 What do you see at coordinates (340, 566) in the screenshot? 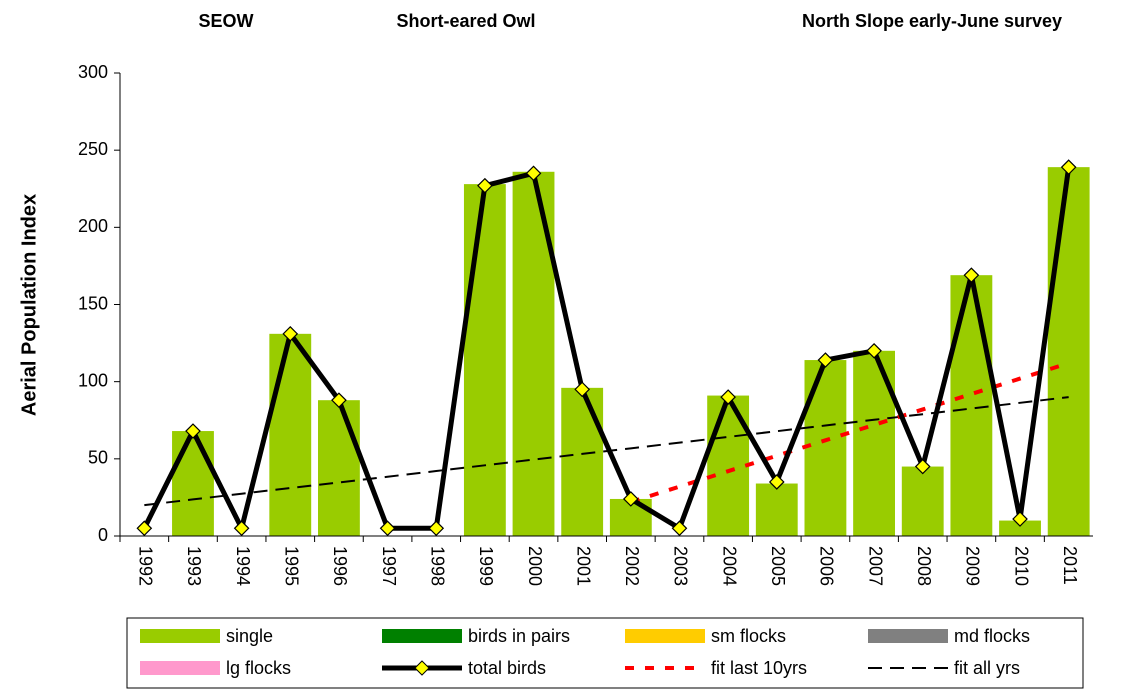
I see `x-tick-label: 1996` at bounding box center [340, 566].